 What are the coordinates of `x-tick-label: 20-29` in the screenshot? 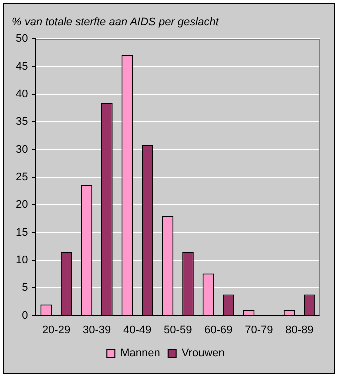 It's located at (56, 330).